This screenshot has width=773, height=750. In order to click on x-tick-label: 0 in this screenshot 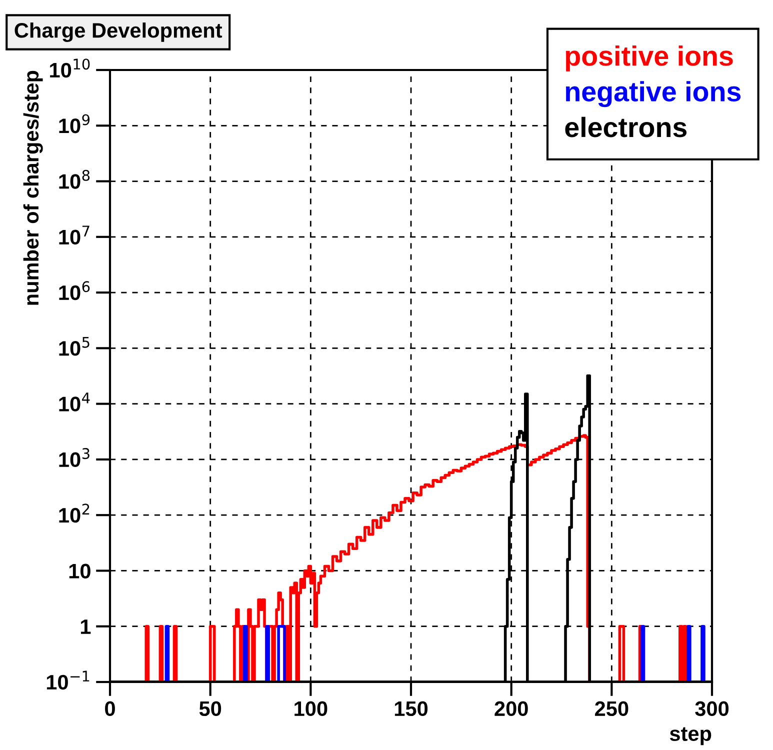, I will do `click(110, 708)`.